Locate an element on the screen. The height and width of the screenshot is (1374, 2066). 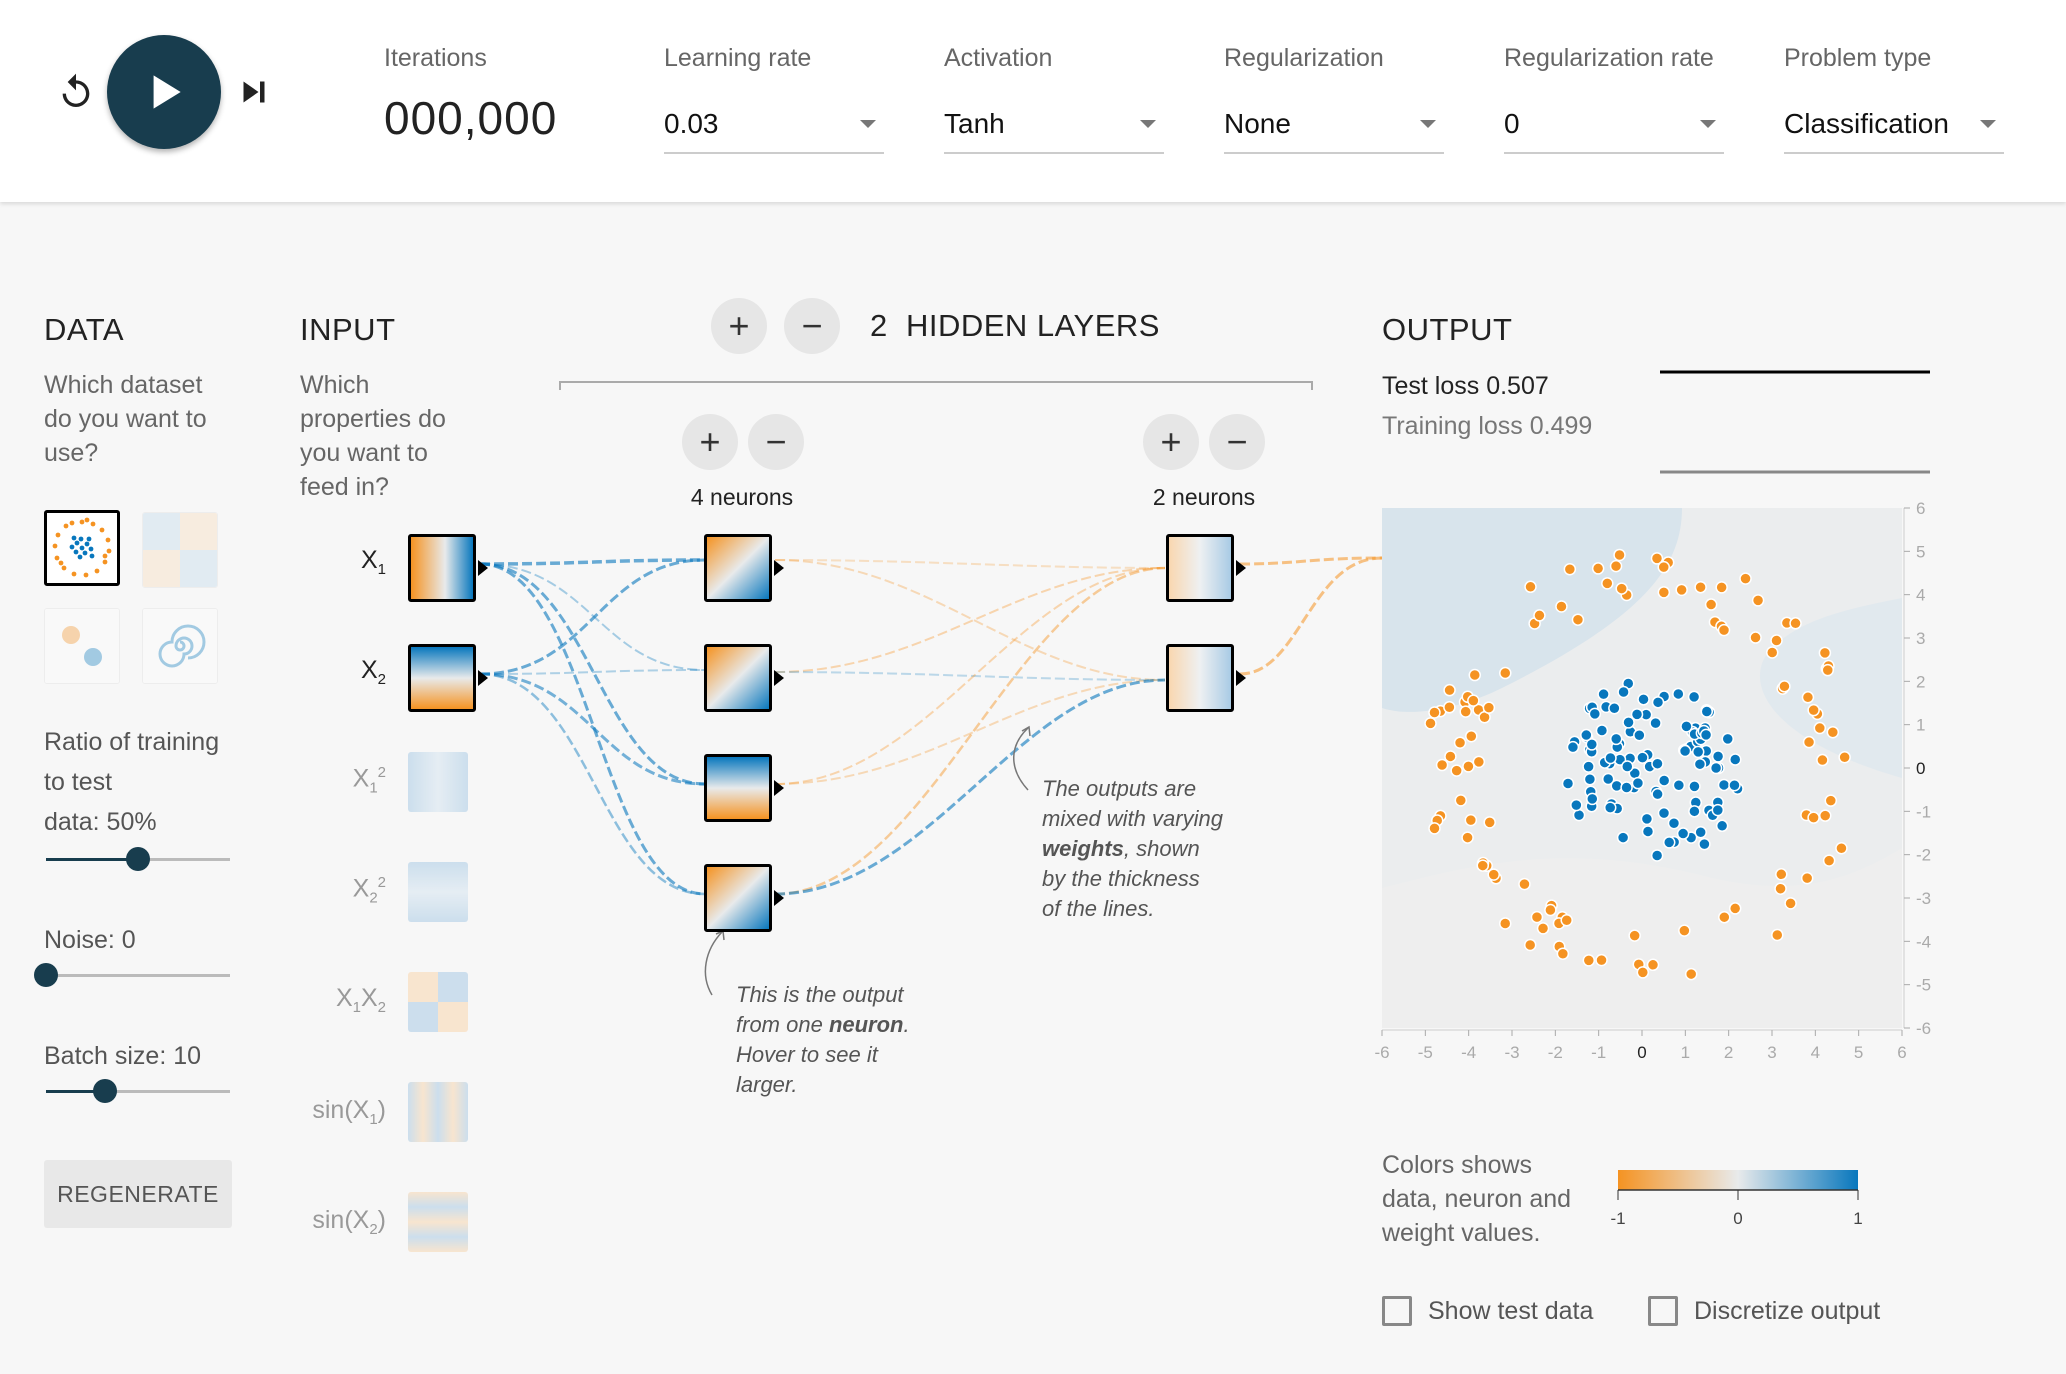
input-node-x1x2 is located at coordinates (438, 1002).